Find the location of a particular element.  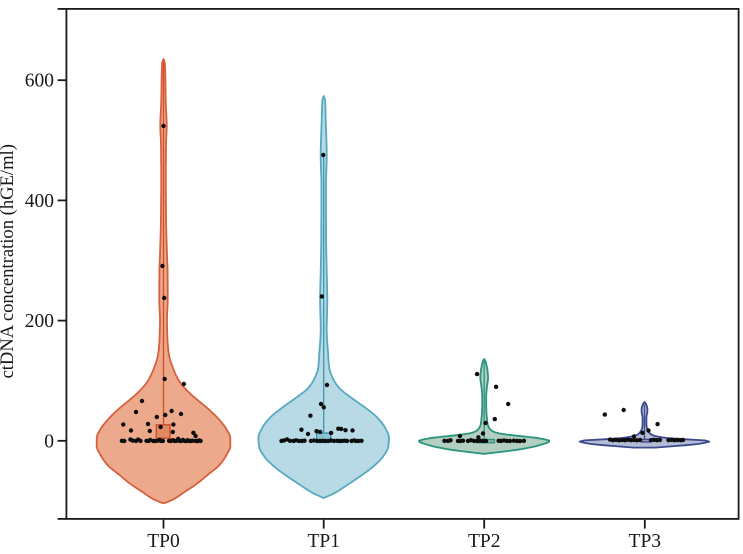

svg-text: 0 is located at coordinates (49, 441).